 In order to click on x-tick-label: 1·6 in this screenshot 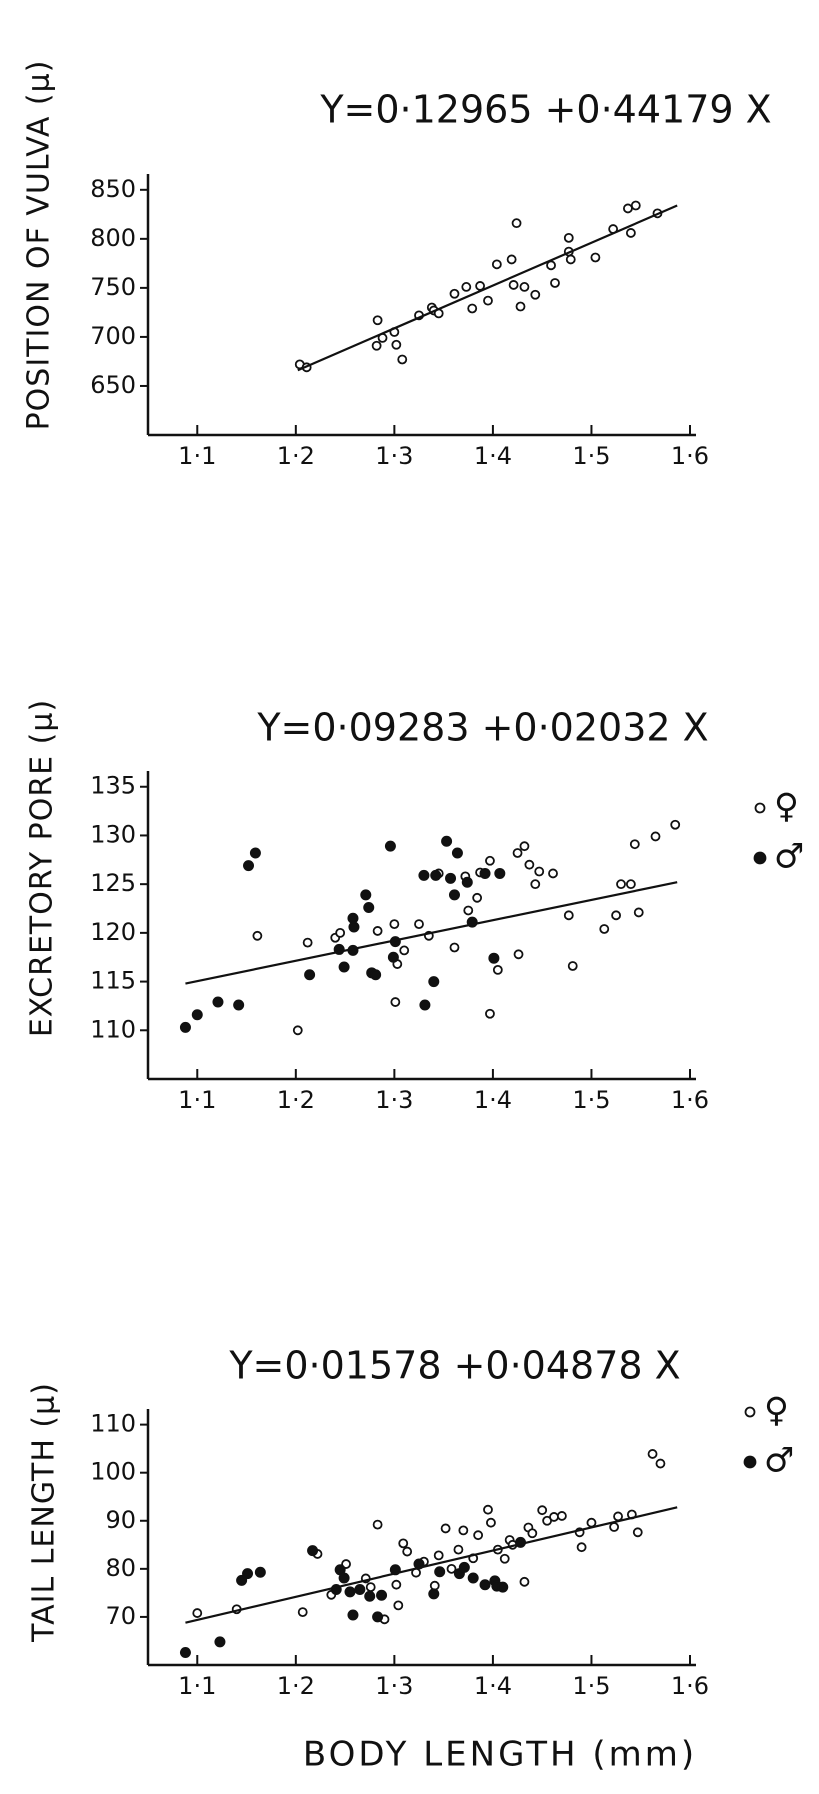, I will do `click(690, 456)`.